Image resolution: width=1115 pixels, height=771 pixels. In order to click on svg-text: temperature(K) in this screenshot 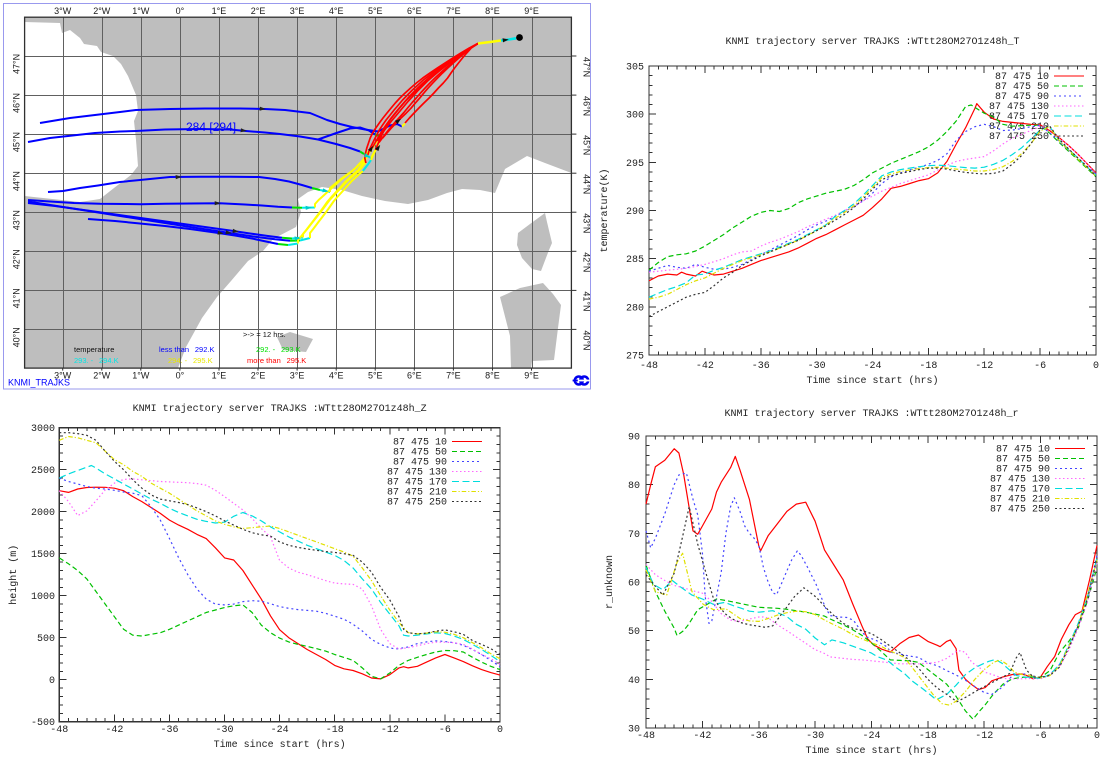, I will do `click(605, 210)`.